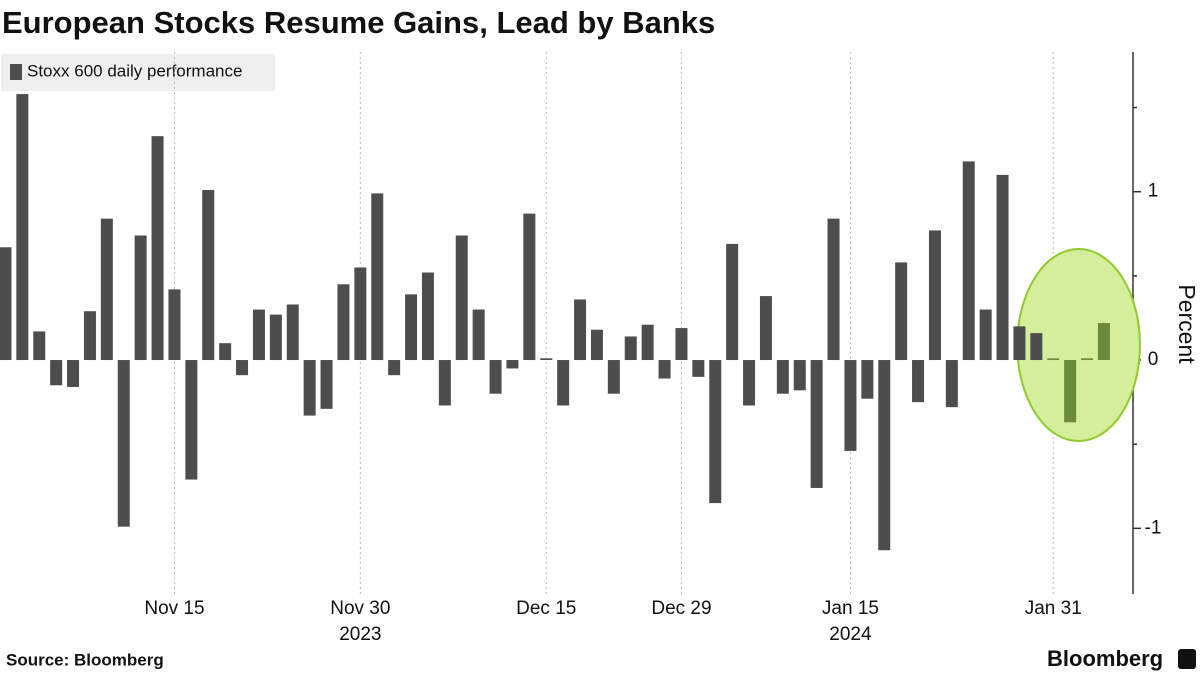 This screenshot has height=675, width=1200. I want to click on y-tick-label: 1, so click(1153, 191).